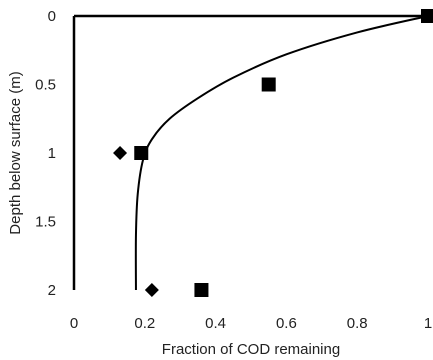  I want to click on x-axis-label: Fraction of COD remaining, so click(251, 349).